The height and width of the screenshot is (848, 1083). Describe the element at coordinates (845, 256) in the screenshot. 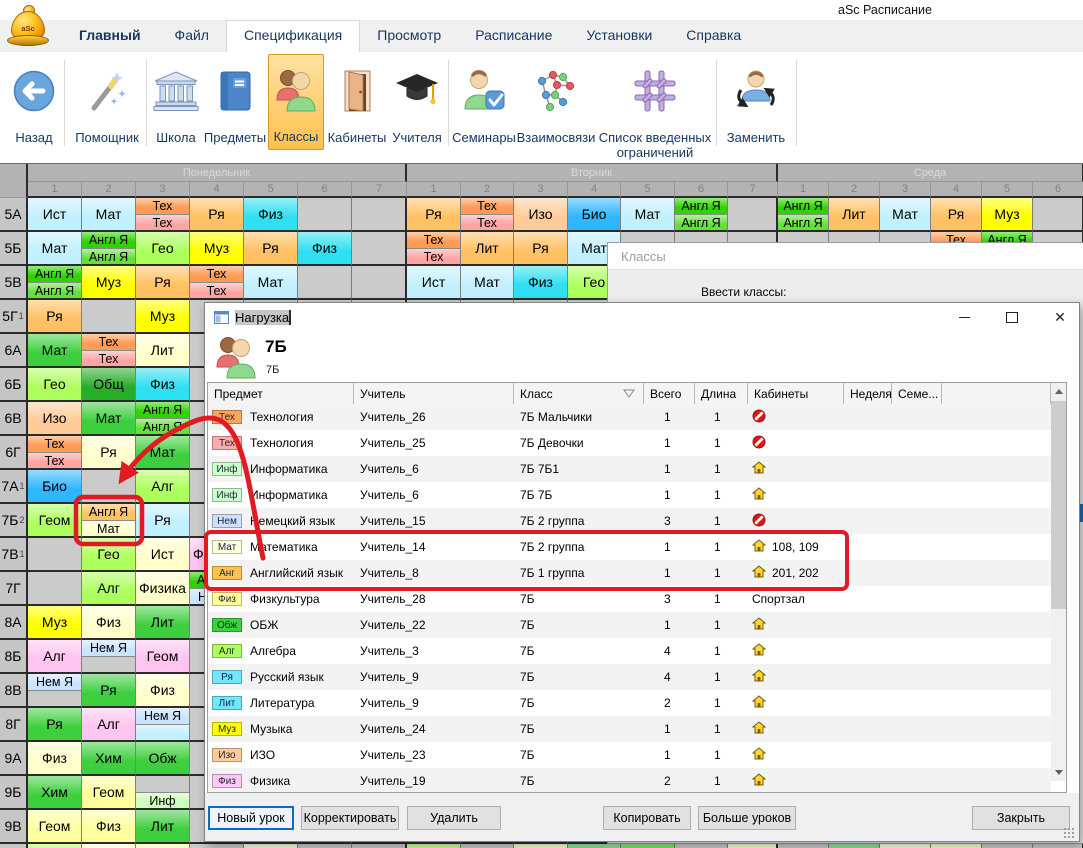

I see `classes-window-titlebar: Классы` at that location.